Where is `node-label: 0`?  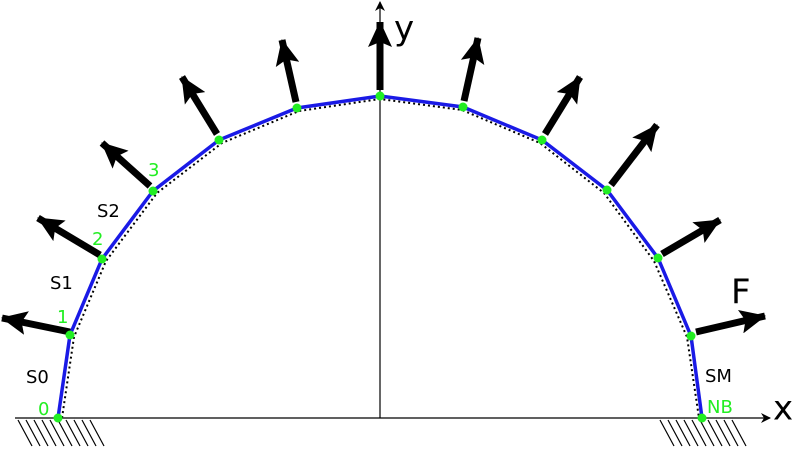 node-label: 0 is located at coordinates (43, 409).